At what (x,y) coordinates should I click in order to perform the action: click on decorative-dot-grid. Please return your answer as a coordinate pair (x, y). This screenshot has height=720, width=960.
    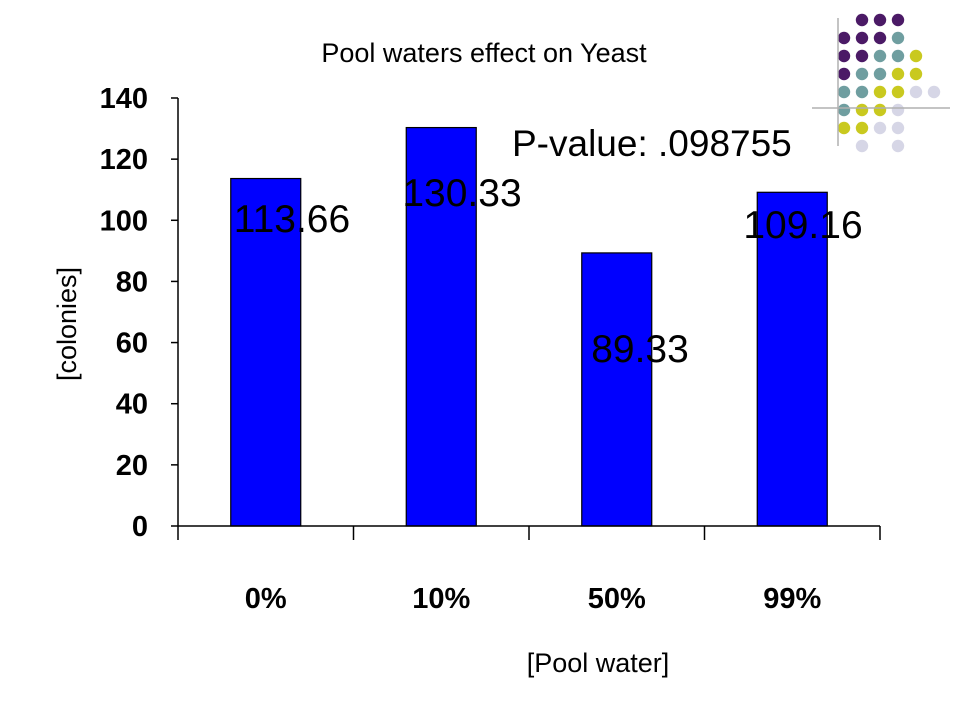
    Looking at the image, I should click on (889, 83).